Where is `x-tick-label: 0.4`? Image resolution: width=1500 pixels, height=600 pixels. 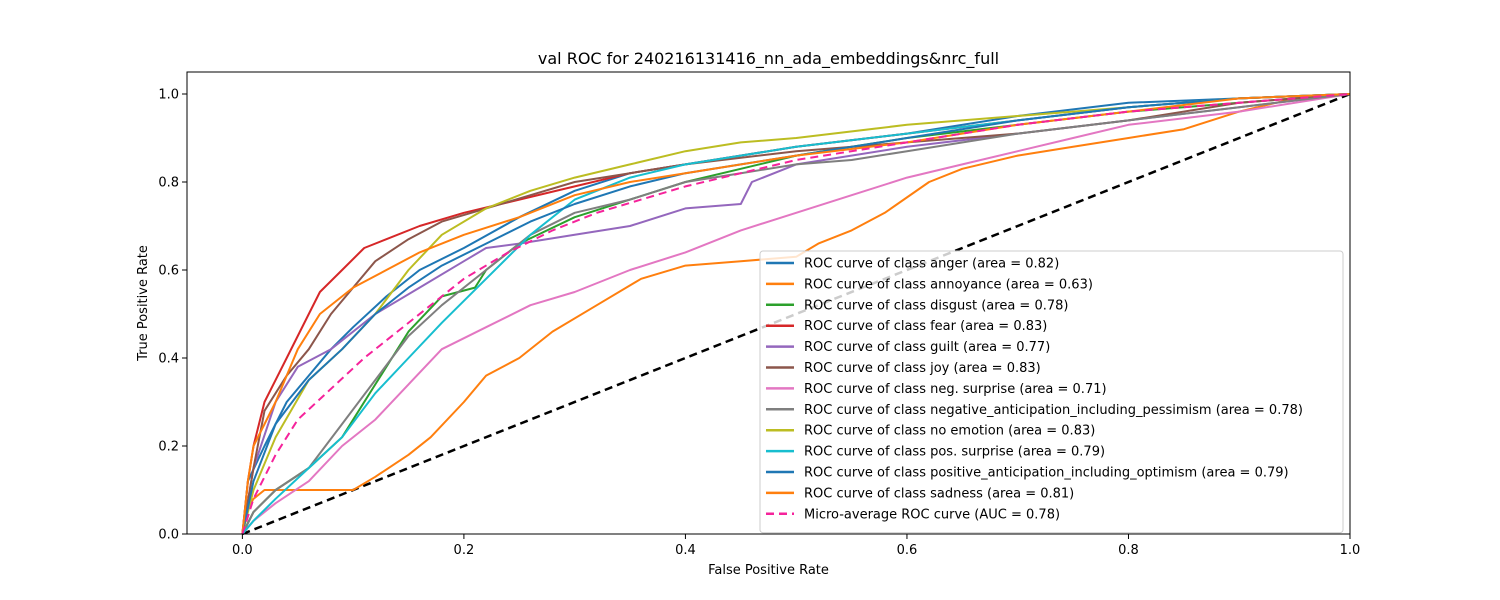
x-tick-label: 0.4 is located at coordinates (685, 550).